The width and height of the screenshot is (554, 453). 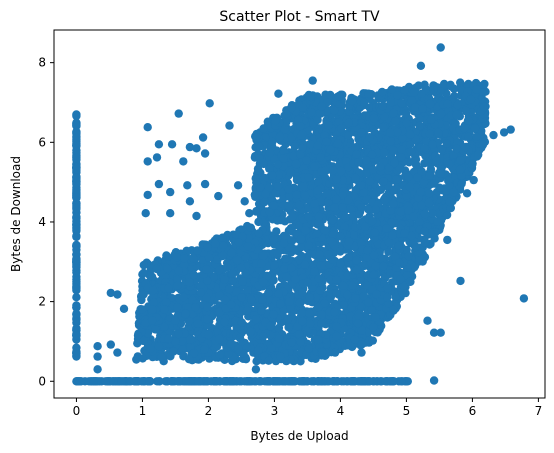 What do you see at coordinates (42, 381) in the screenshot?
I see `y-tick-label: 0` at bounding box center [42, 381].